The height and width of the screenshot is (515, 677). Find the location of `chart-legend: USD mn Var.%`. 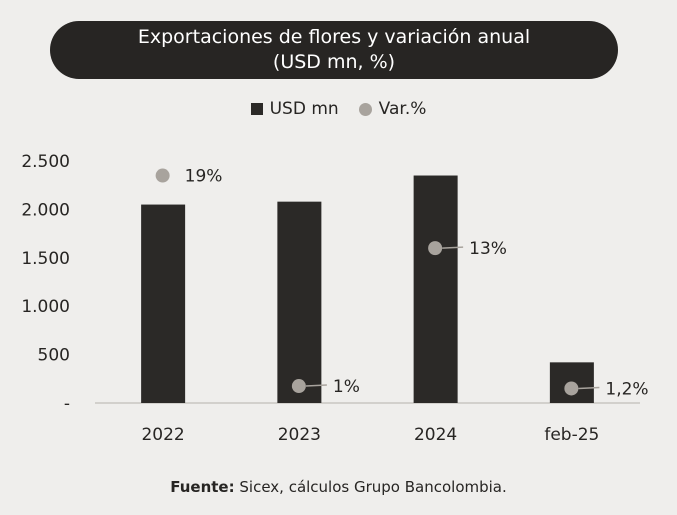

chart-legend: USD mn Var.% is located at coordinates (338, 109).